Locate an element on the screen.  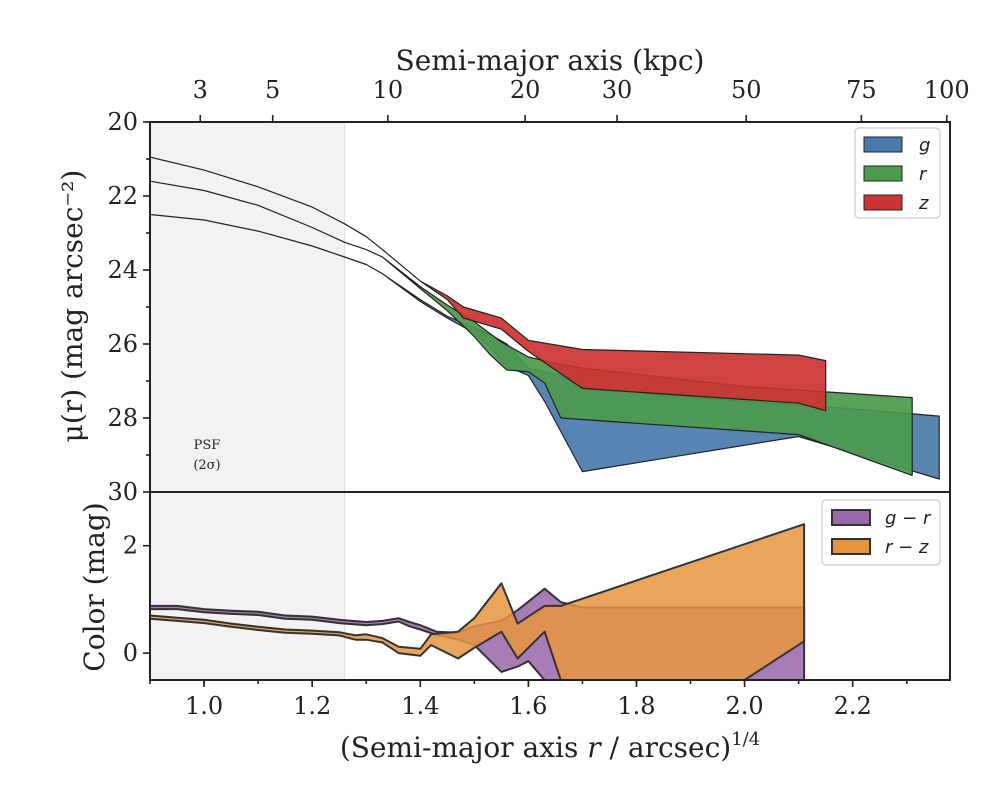
top-ytick-label-24: 24 is located at coordinates (122, 270).